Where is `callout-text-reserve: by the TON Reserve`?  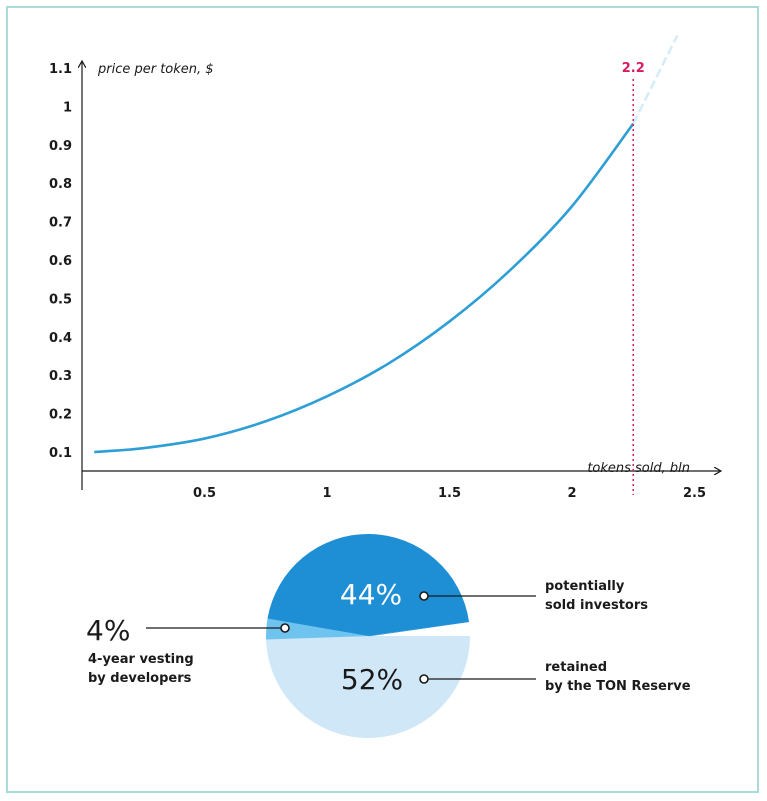
callout-text-reserve: by the TON Reserve is located at coordinates (618, 686).